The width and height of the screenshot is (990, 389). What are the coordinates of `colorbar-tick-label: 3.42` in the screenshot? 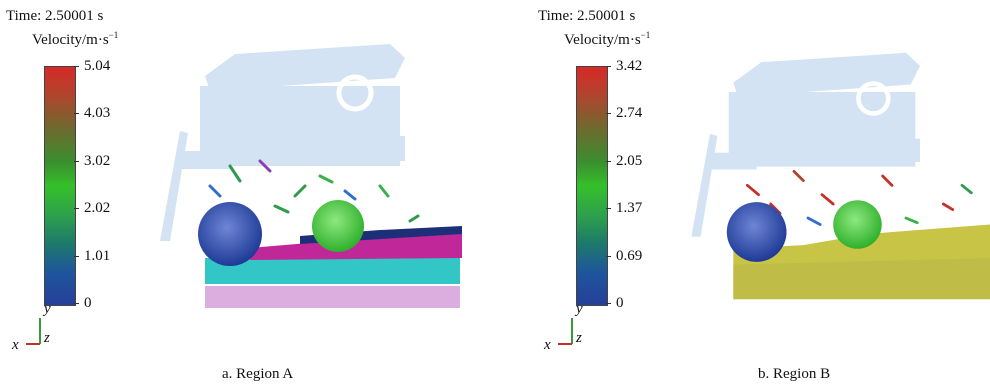 It's located at (629, 66).